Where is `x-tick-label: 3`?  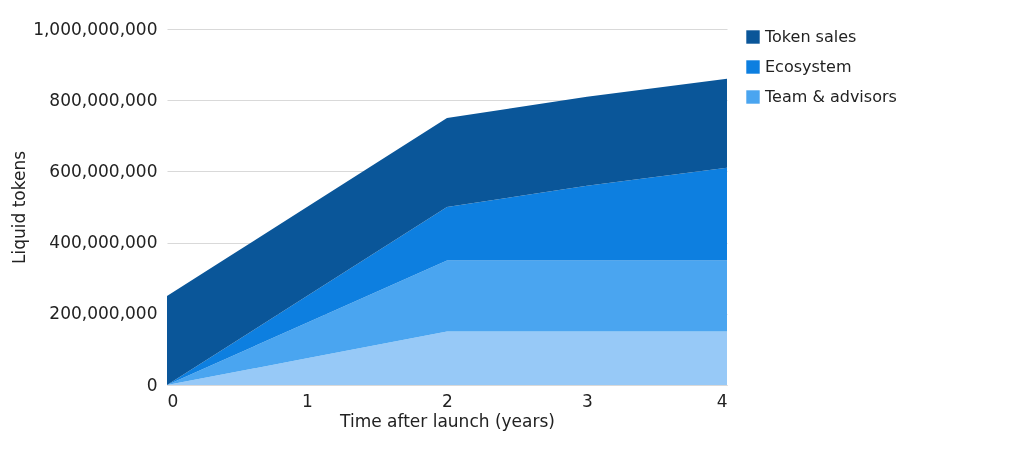
x-tick-label: 3 is located at coordinates (587, 400).